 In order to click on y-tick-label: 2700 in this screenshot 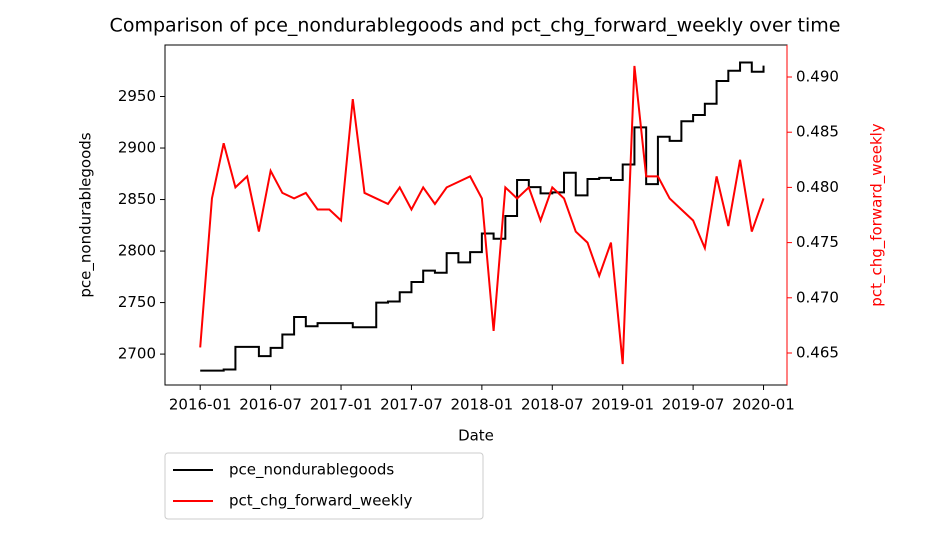, I will do `click(137, 354)`.